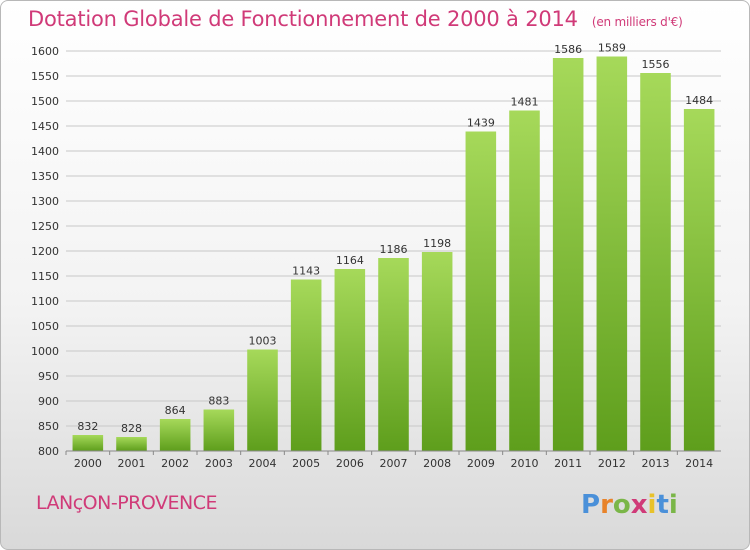  I want to click on x-tick-label: 2008, so click(437, 463).